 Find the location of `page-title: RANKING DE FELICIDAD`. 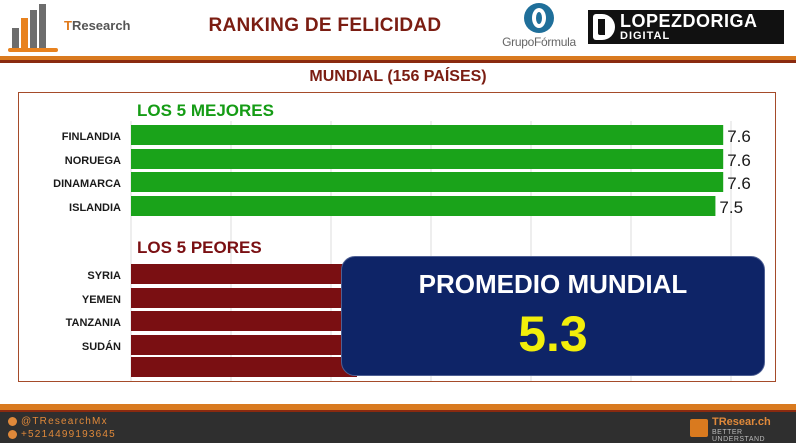

page-title: RANKING DE FELICIDAD is located at coordinates (325, 25).